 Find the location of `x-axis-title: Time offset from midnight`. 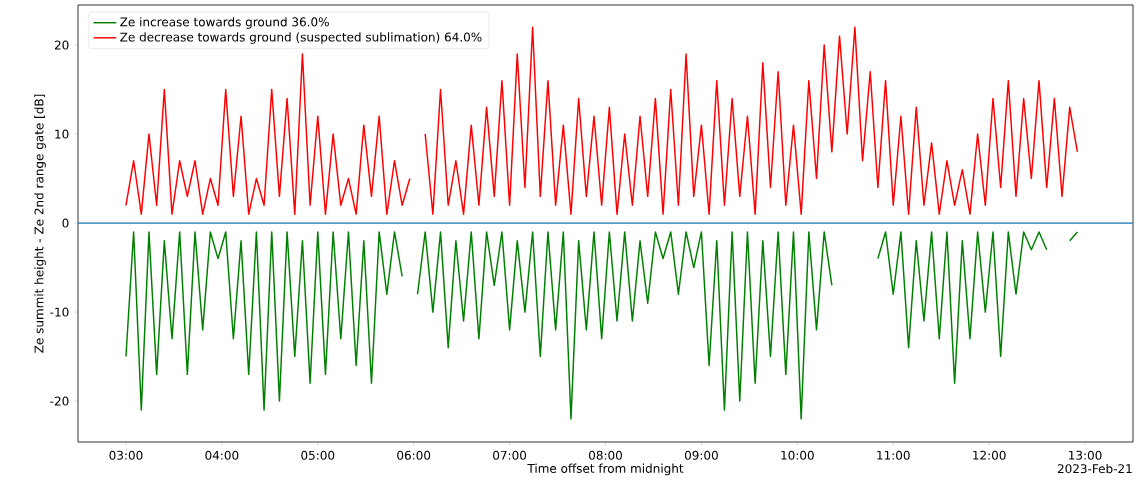

x-axis-title: Time offset from midnight is located at coordinates (605, 469).